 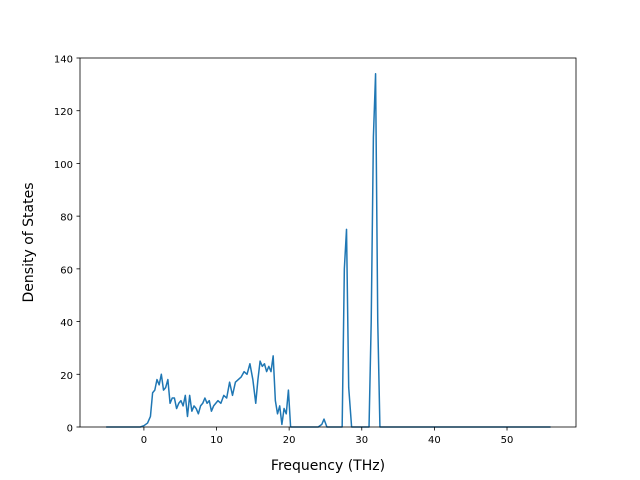 I want to click on y-tick-label: 40, so click(x=66, y=323).